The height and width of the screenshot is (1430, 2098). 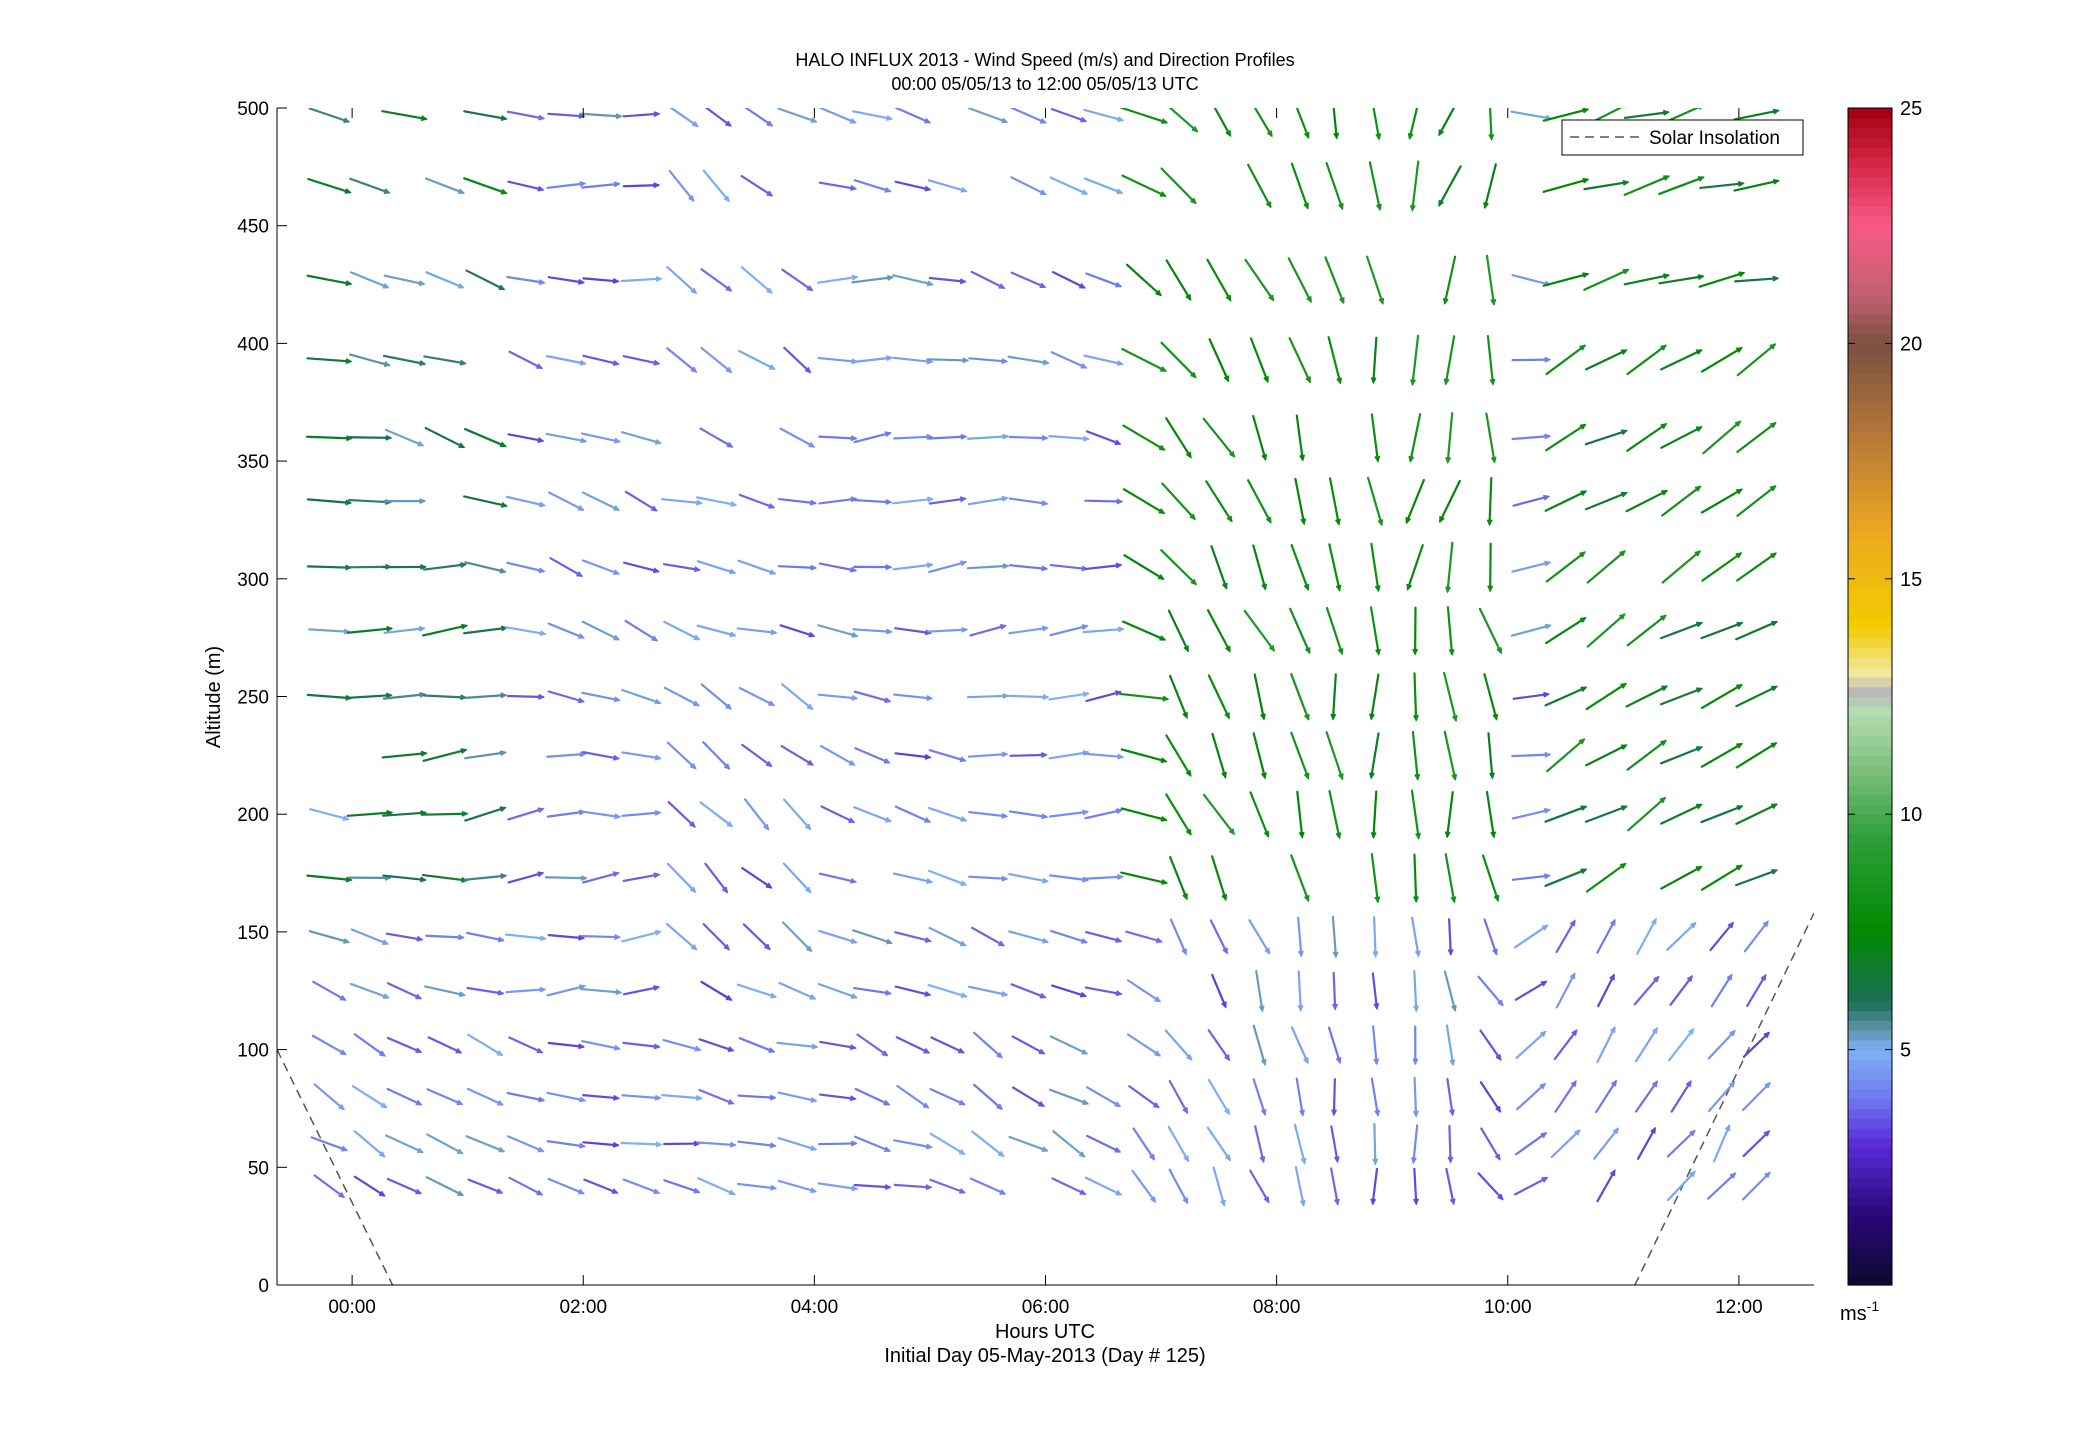 I want to click on y-tick-label: 50, so click(x=258, y=1168).